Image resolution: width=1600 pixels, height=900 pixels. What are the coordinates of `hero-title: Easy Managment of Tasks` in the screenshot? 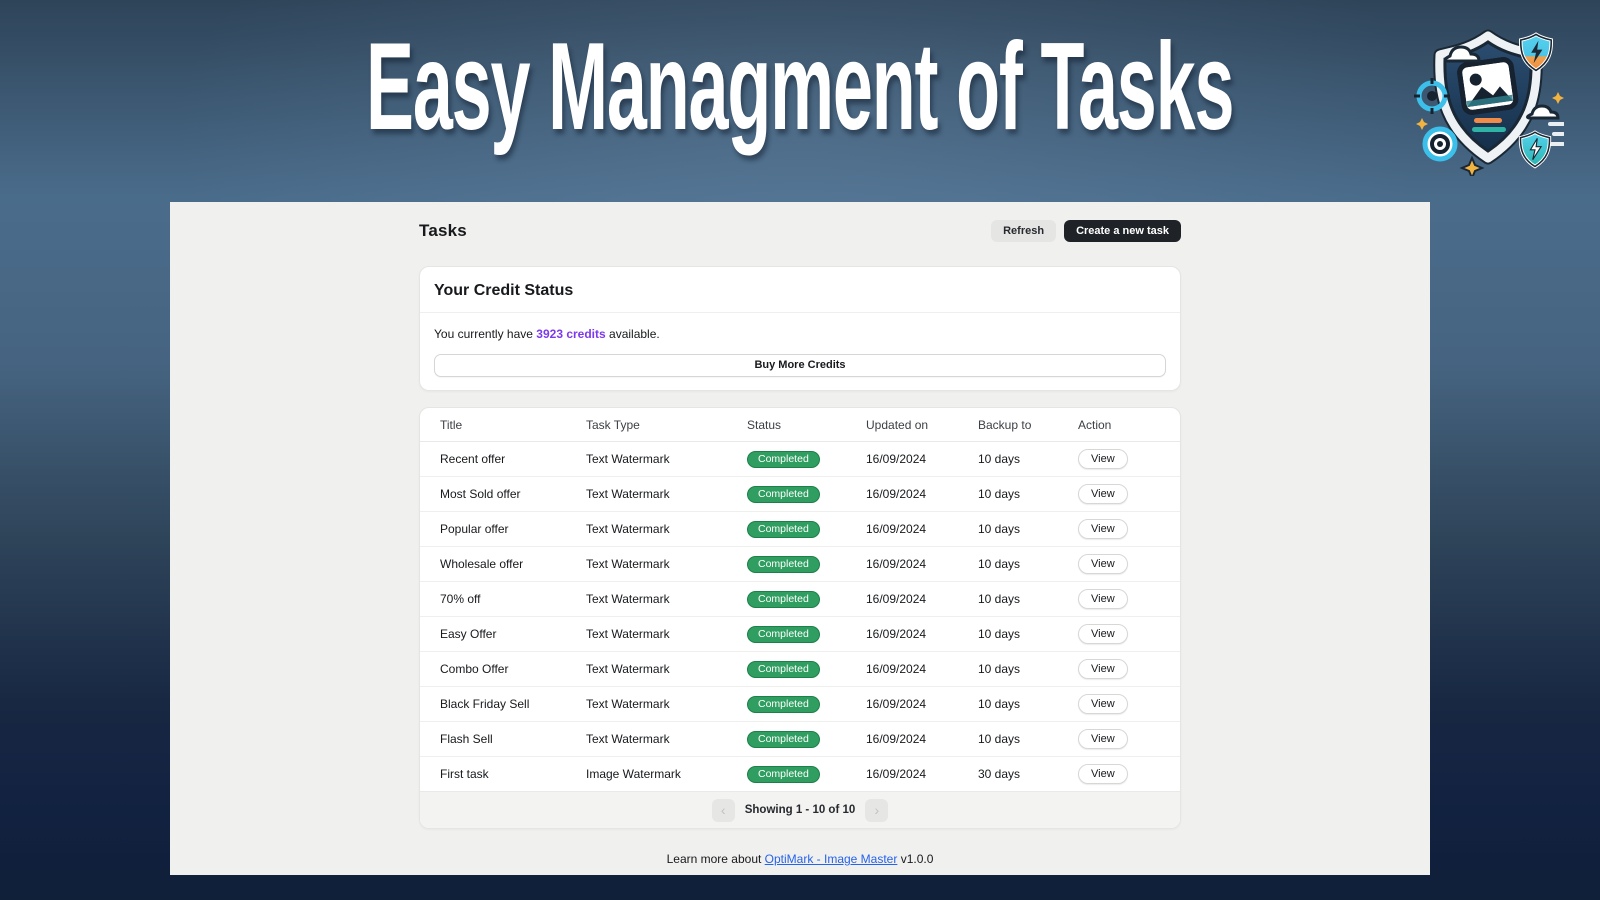 It's located at (800, 87).